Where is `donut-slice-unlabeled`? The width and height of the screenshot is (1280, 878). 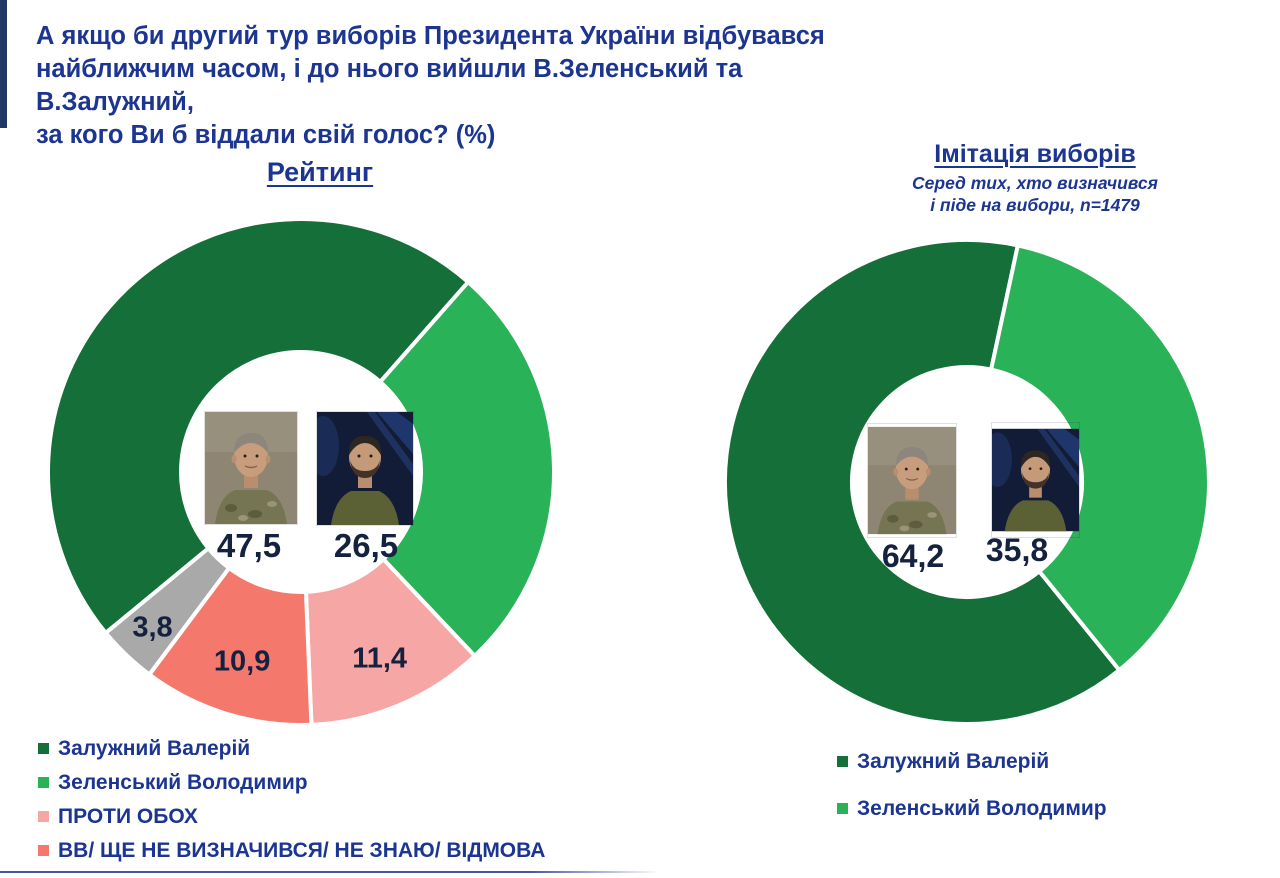 donut-slice-unlabeled is located at coordinates (167, 611).